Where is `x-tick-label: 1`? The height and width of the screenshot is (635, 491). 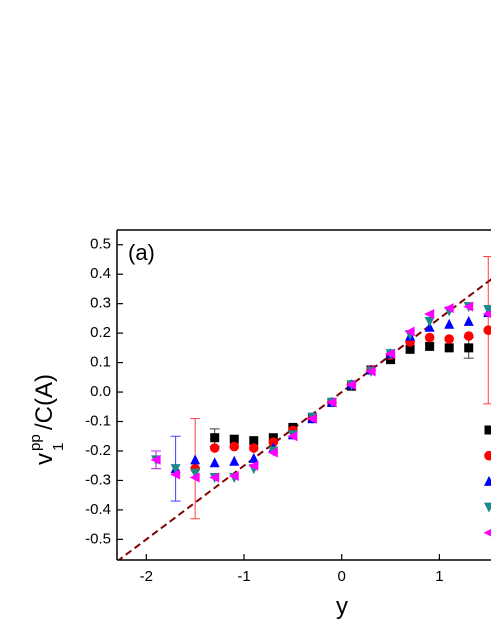
x-tick-label: 1 is located at coordinates (439, 576).